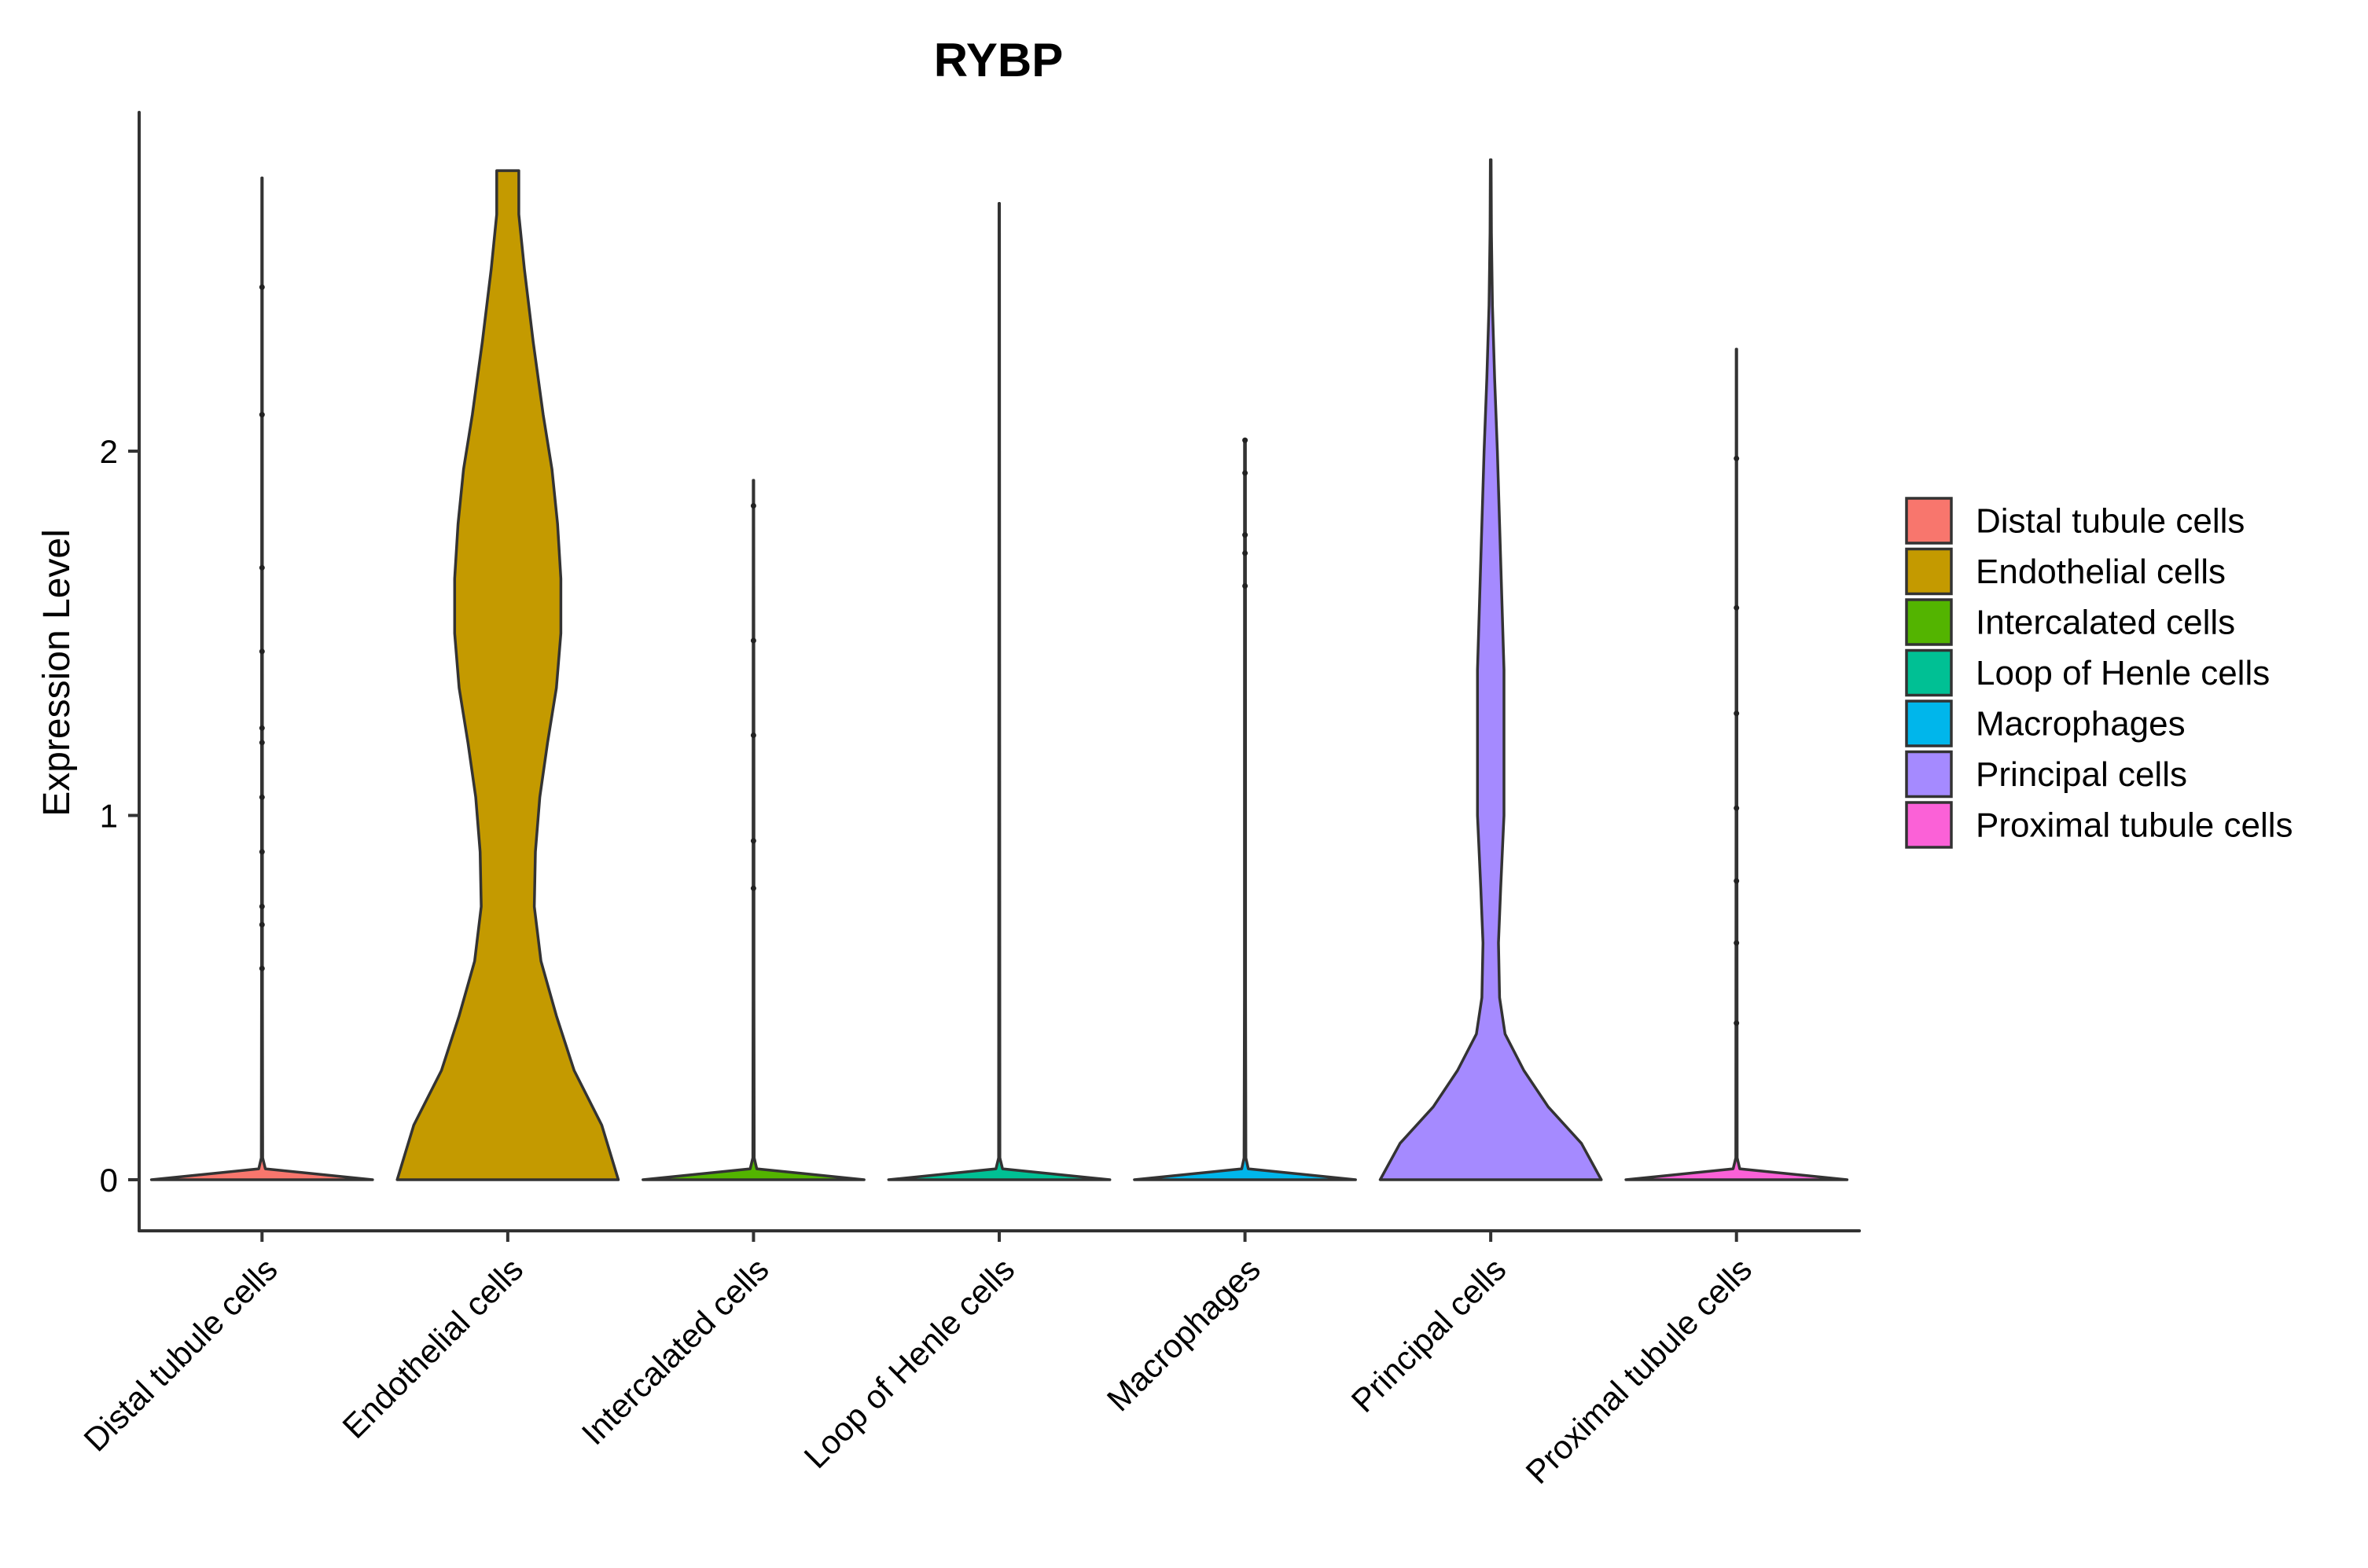  Describe the element at coordinates (2081, 774) in the screenshot. I see `legend-label-principal-cells: Principal cells` at that location.